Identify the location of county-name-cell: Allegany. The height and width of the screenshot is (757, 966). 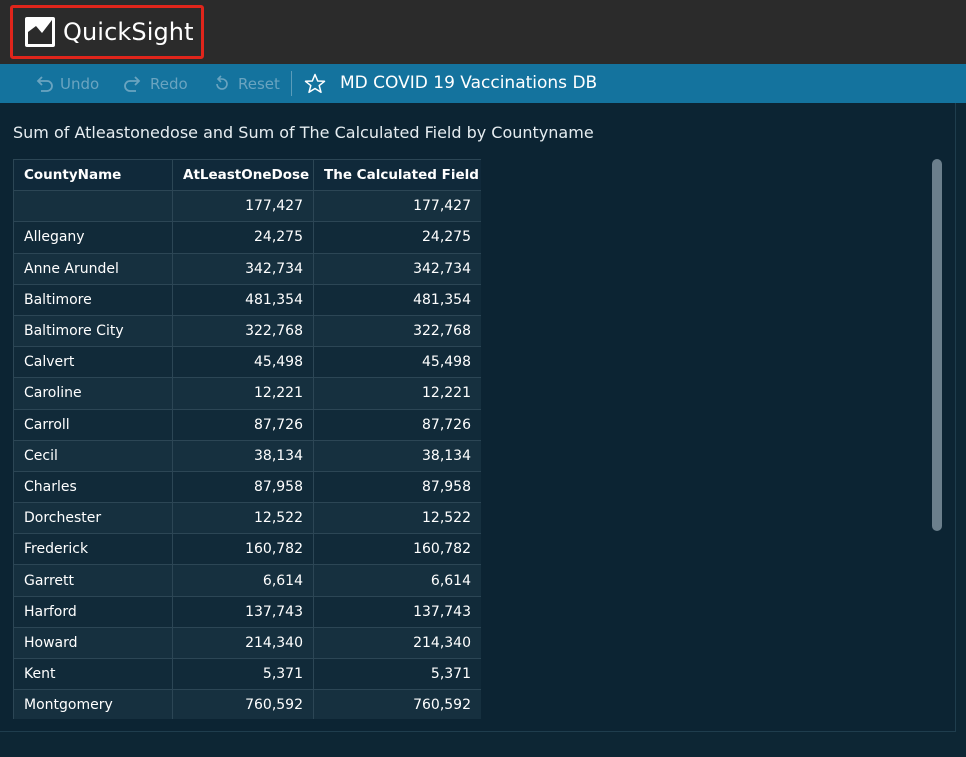
(93, 237).